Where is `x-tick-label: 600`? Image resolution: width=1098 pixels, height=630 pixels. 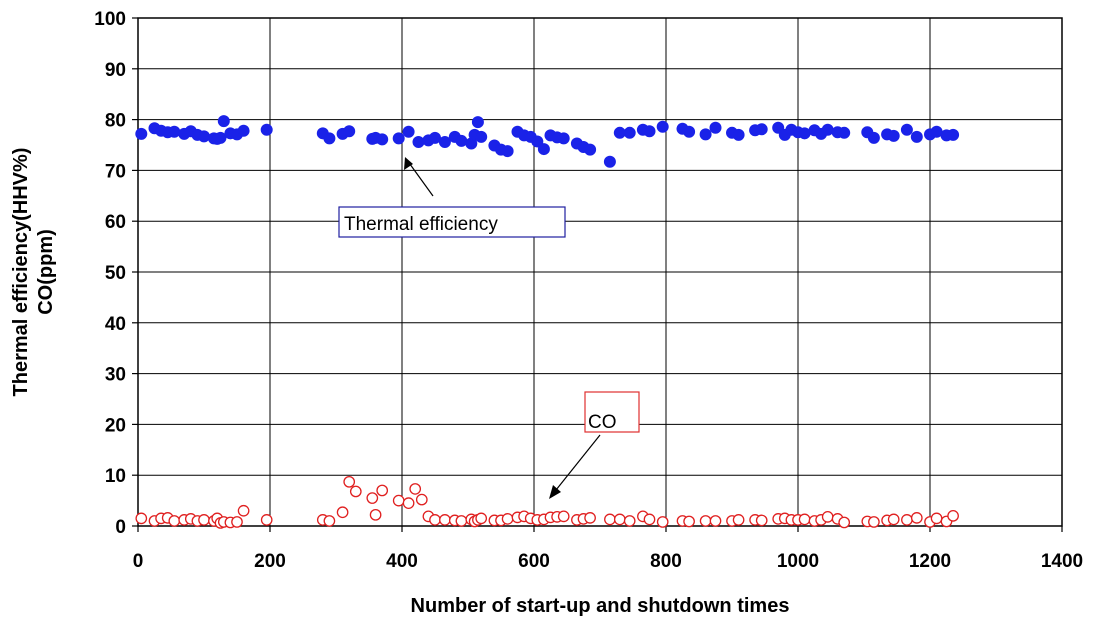
x-tick-label: 600 is located at coordinates (534, 561).